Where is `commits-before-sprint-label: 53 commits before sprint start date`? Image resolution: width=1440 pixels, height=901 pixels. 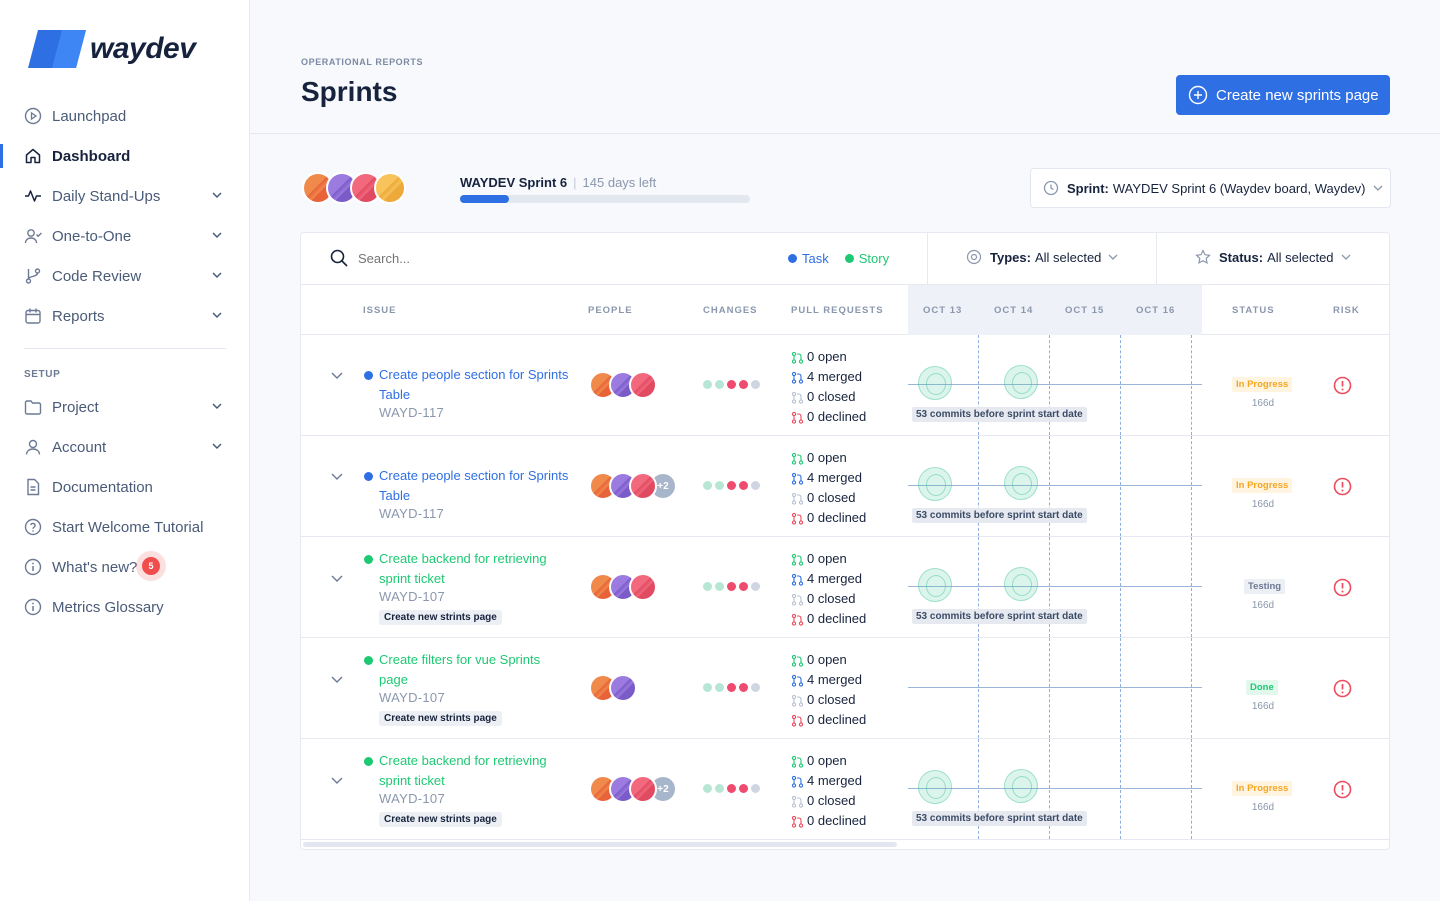
commits-before-sprint-label: 53 commits before sprint start date is located at coordinates (999, 414).